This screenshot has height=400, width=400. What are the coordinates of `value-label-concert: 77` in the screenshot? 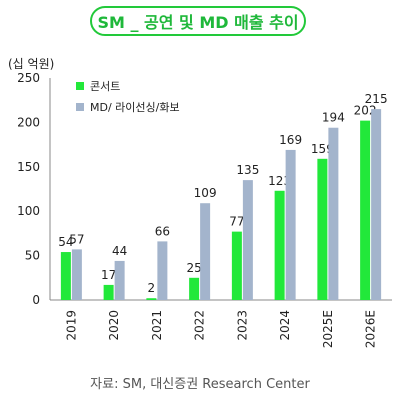 It's located at (236, 222).